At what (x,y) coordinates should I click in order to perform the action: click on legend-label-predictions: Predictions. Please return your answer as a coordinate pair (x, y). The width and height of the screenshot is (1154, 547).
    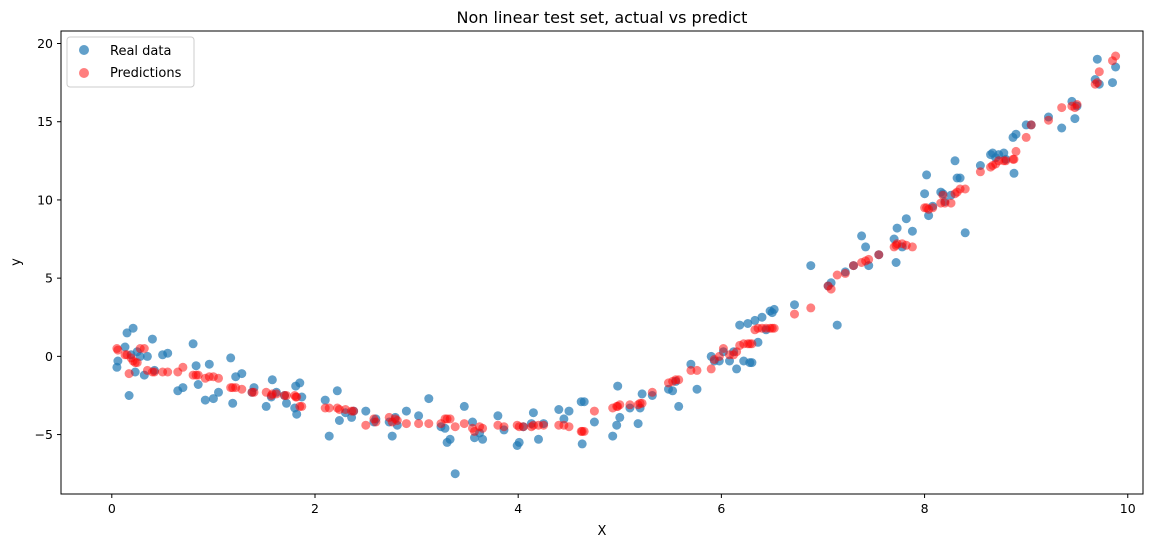
    Looking at the image, I should click on (146, 73).